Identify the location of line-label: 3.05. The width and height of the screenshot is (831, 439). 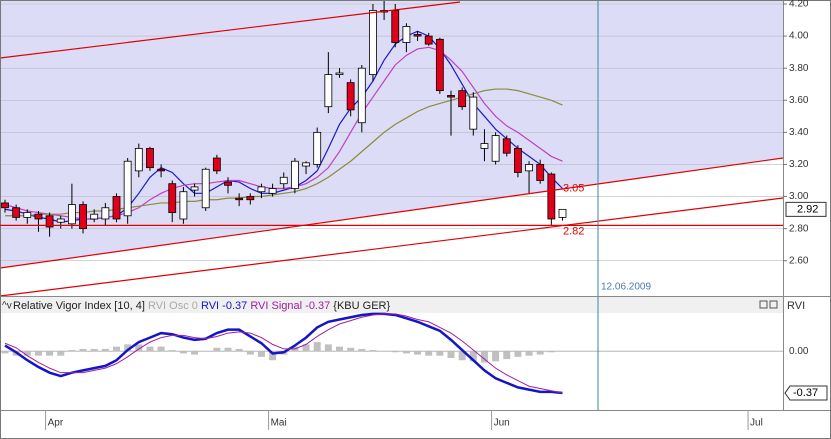
(573, 188).